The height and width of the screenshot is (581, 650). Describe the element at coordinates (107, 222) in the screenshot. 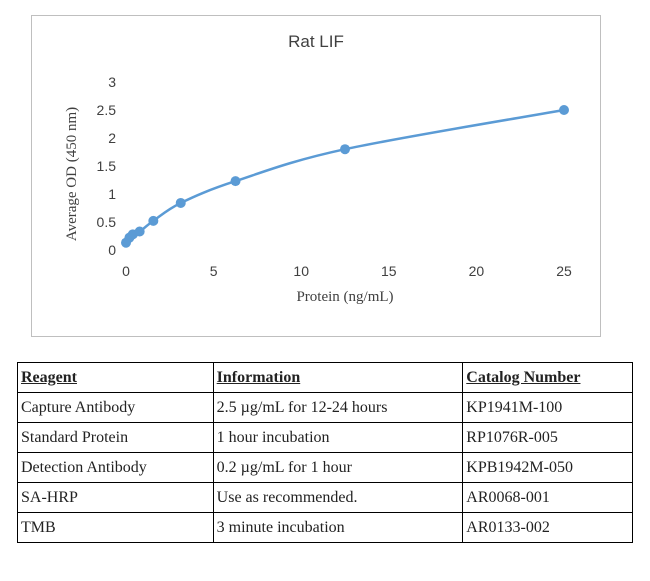

I see `y-tick-label: 0.5` at that location.